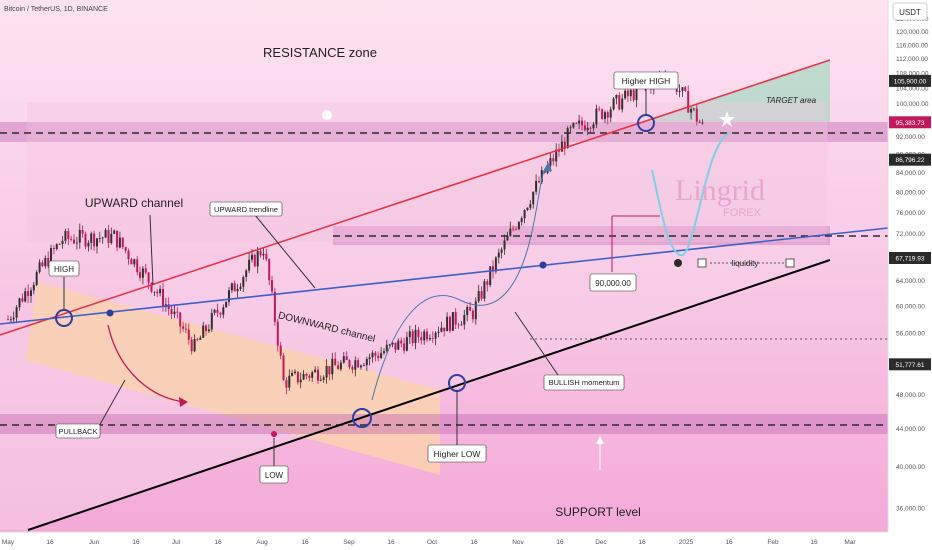 The width and height of the screenshot is (932, 550). I want to click on y-tick-label: 80,000.00, so click(910, 193).